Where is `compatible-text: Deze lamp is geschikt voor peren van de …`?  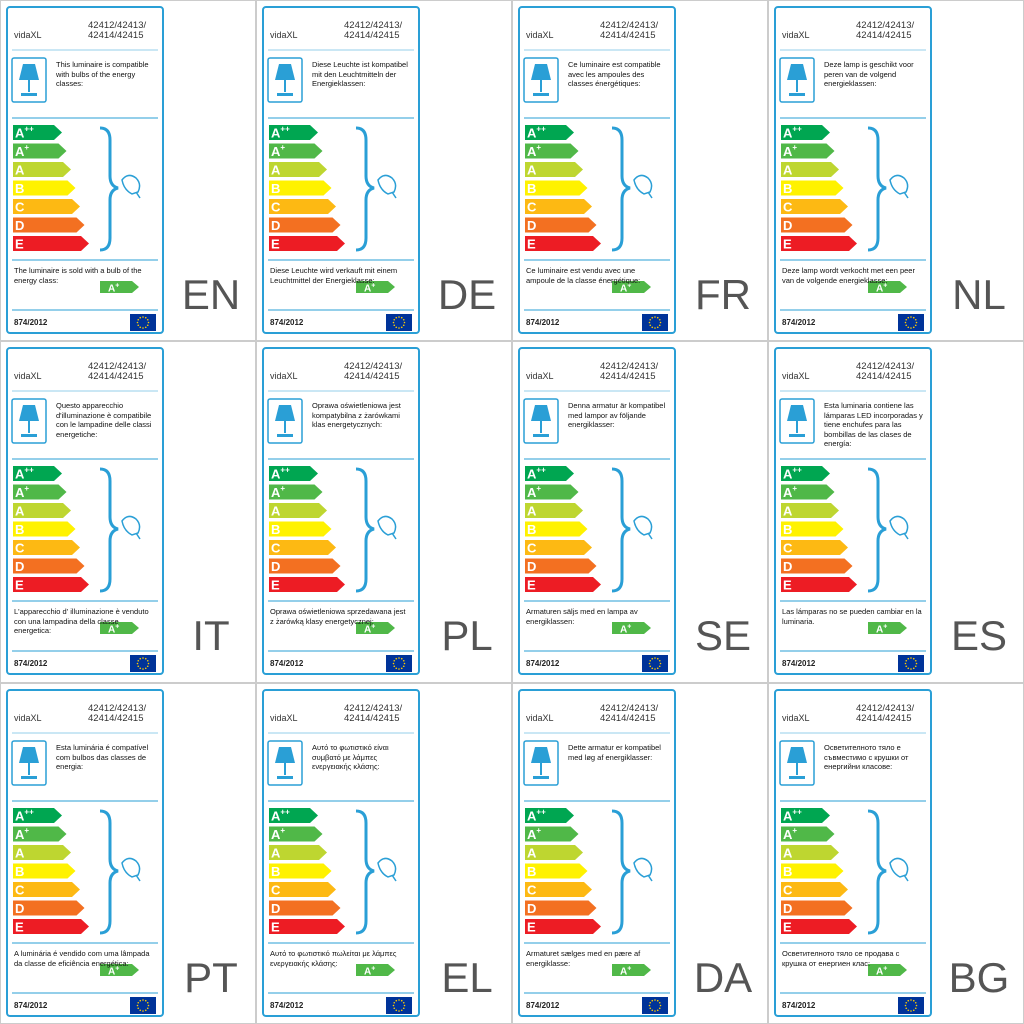 compatible-text: Deze lamp is geschikt voor peren van de … is located at coordinates (869, 74).